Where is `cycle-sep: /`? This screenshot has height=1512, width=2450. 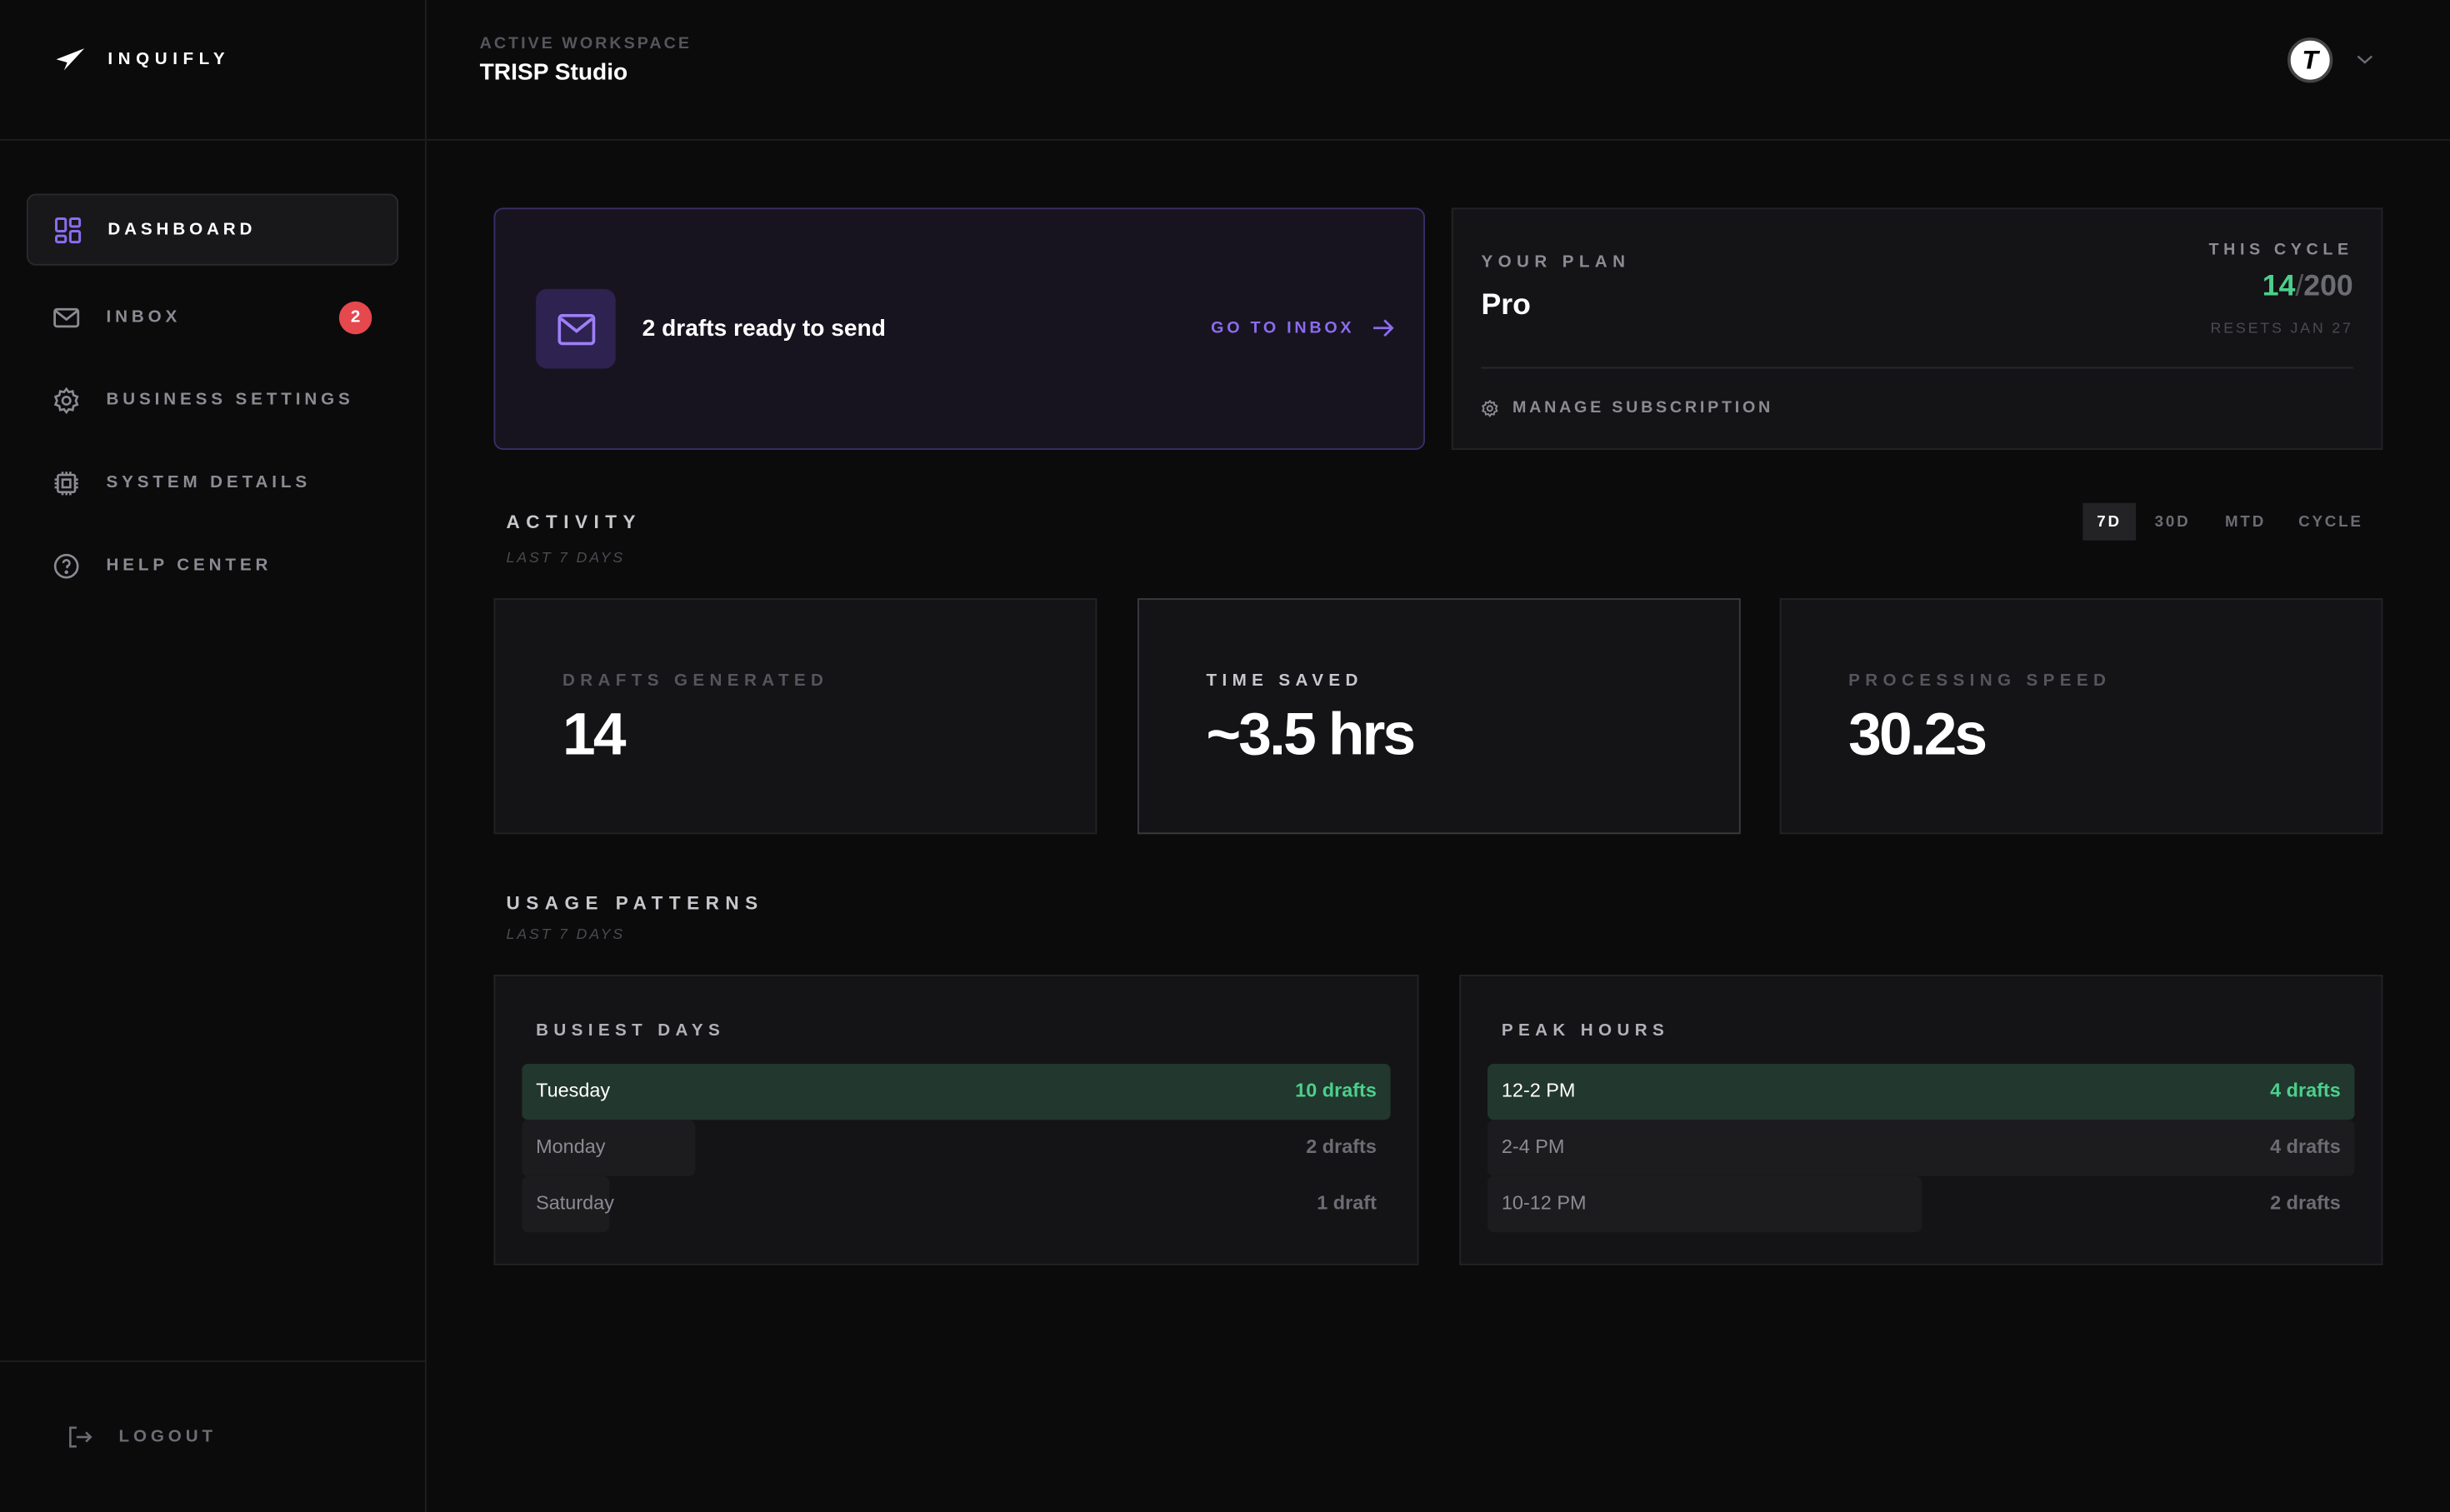 cycle-sep: / is located at coordinates (2299, 286).